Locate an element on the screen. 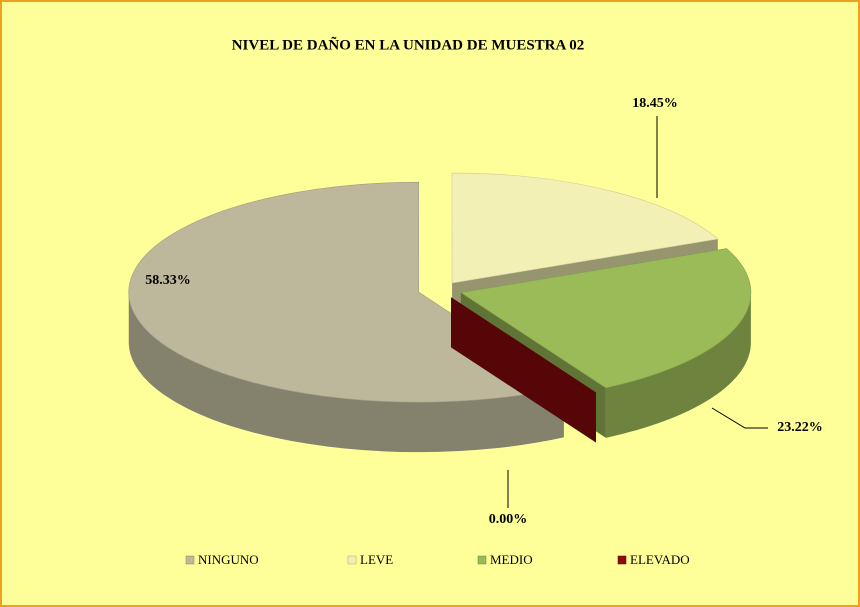 The width and height of the screenshot is (860, 607). legend-label: MEDIO is located at coordinates (511, 559).